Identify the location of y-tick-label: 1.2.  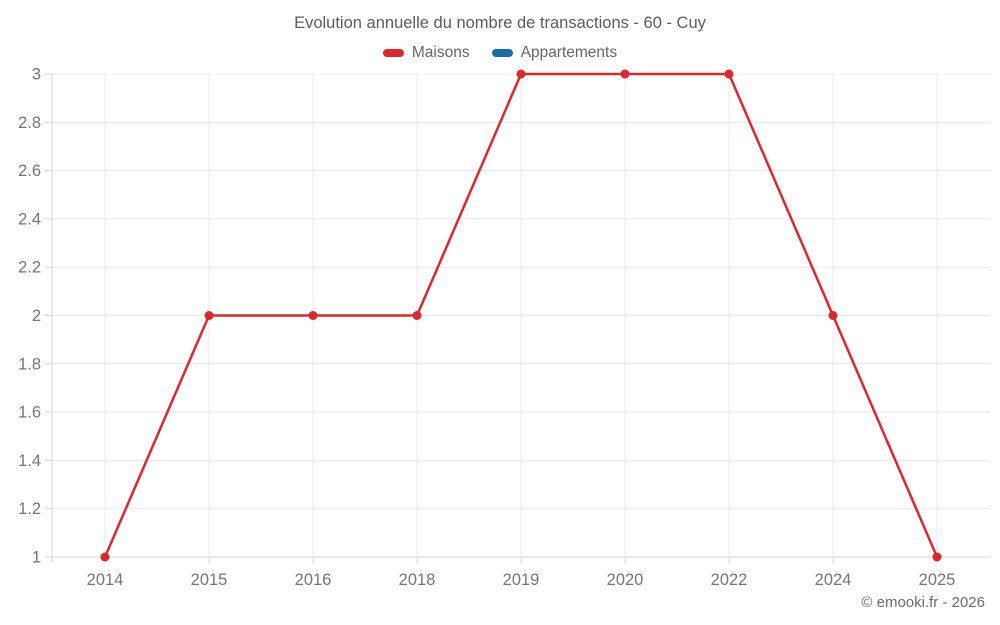
(29, 509).